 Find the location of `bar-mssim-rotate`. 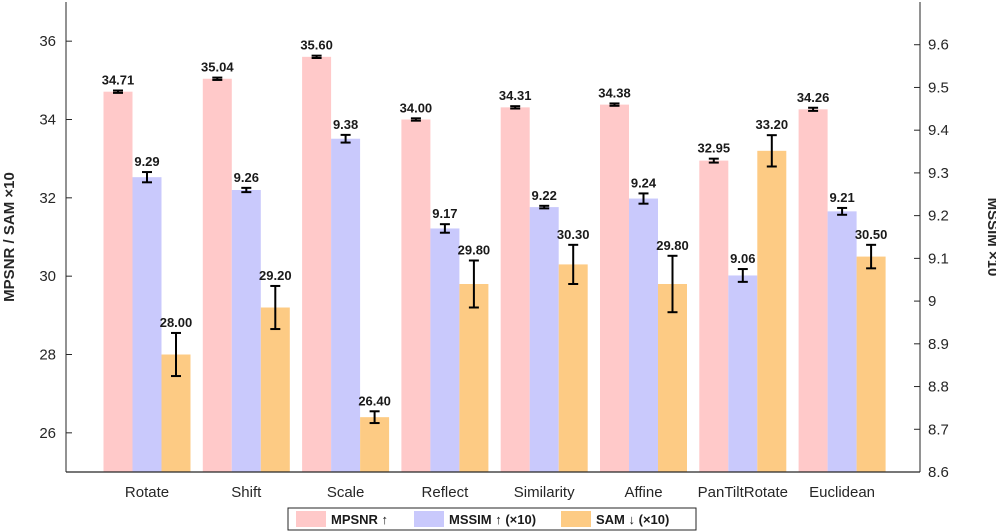

bar-mssim-rotate is located at coordinates (147, 324).